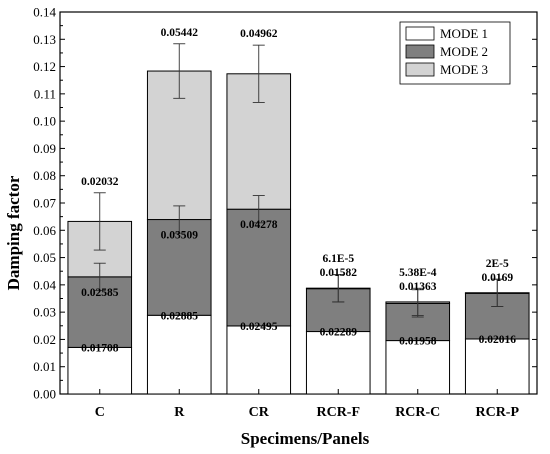  Describe the element at coordinates (179, 354) in the screenshot. I see `bar-mode-1-r` at that location.